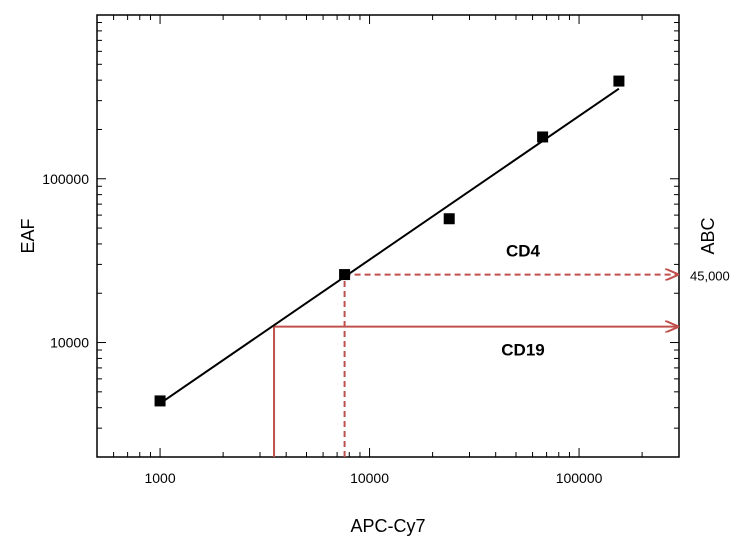  Describe the element at coordinates (710, 276) in the screenshot. I see `annotation-value-cd4: 45,000` at that location.